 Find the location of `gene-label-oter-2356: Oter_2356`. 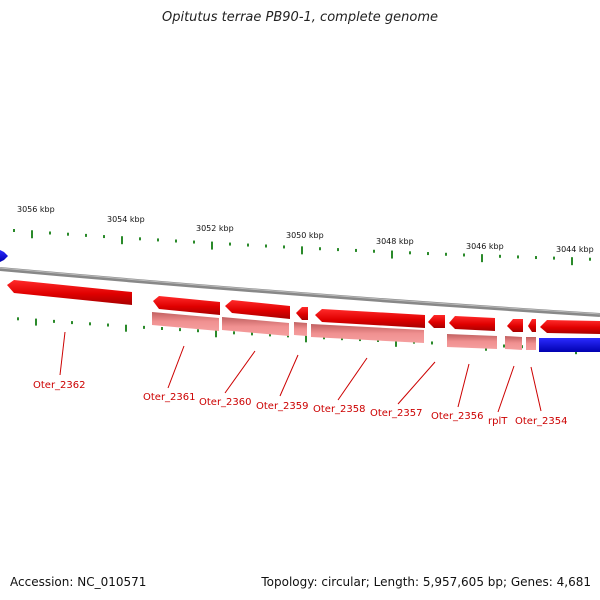

gene-label-oter-2356: Oter_2356 is located at coordinates (457, 416).